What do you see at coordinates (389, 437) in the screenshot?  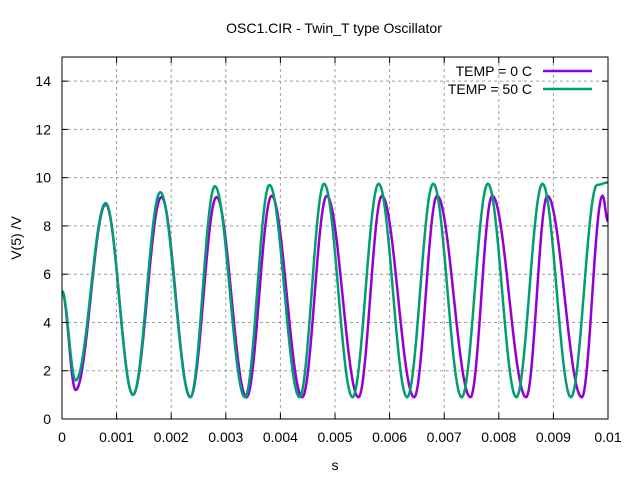 I see `x-tick-label: 0.006` at bounding box center [389, 437].